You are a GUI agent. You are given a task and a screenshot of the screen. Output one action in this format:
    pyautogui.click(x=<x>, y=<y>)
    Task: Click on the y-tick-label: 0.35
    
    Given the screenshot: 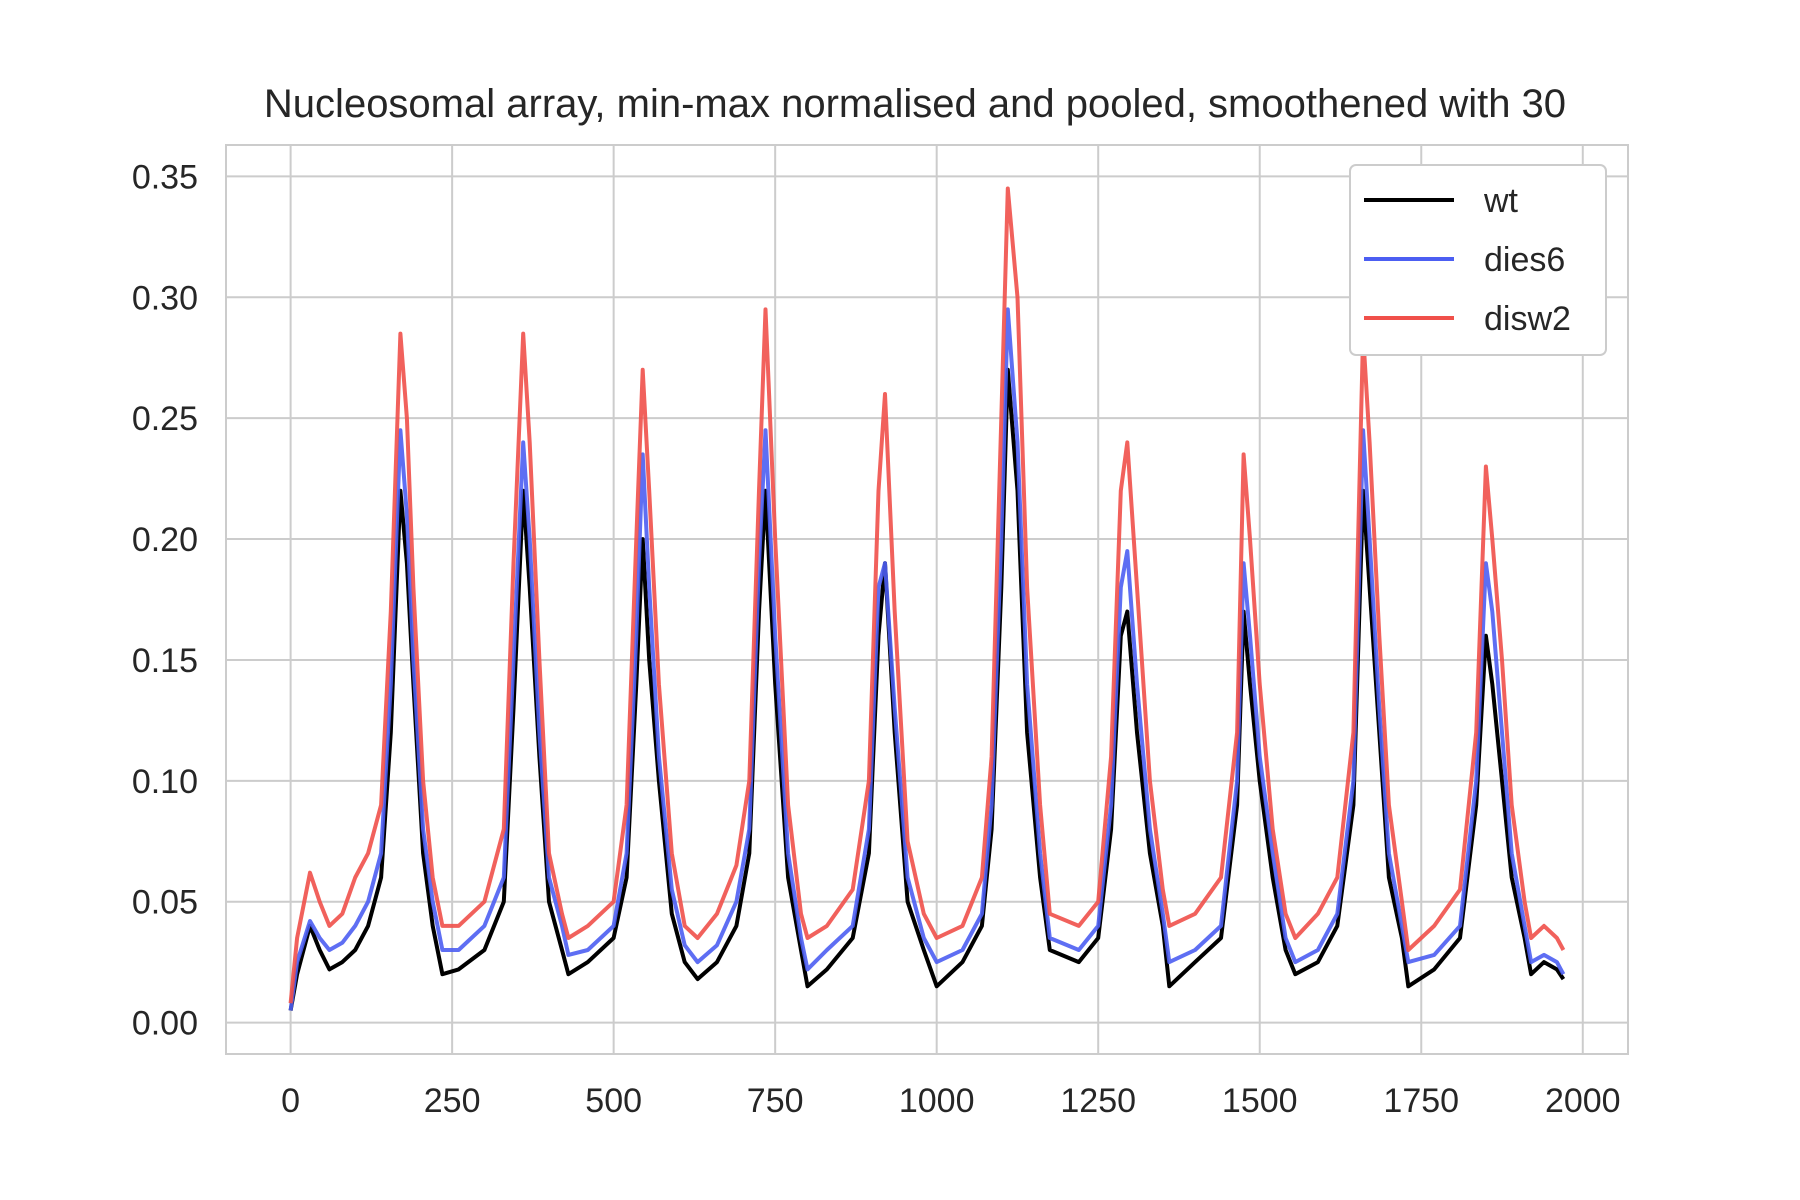 What is the action you would take?
    pyautogui.click(x=165, y=177)
    